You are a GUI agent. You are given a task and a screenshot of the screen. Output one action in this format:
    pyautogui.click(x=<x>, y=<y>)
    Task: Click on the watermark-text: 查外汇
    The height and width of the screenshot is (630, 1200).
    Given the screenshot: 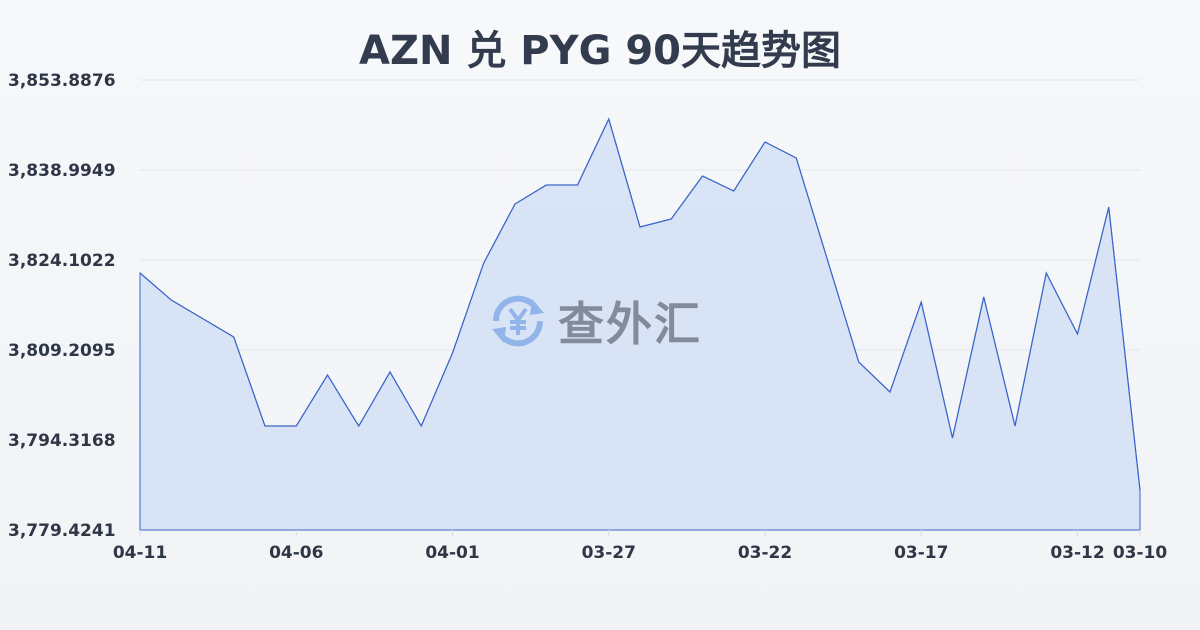 What is the action you would take?
    pyautogui.click(x=630, y=324)
    